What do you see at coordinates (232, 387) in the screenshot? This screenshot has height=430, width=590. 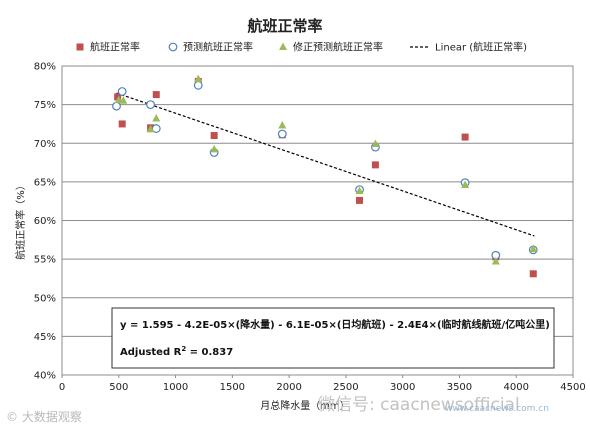 I see `x-tick-label: 1500` at bounding box center [232, 387].